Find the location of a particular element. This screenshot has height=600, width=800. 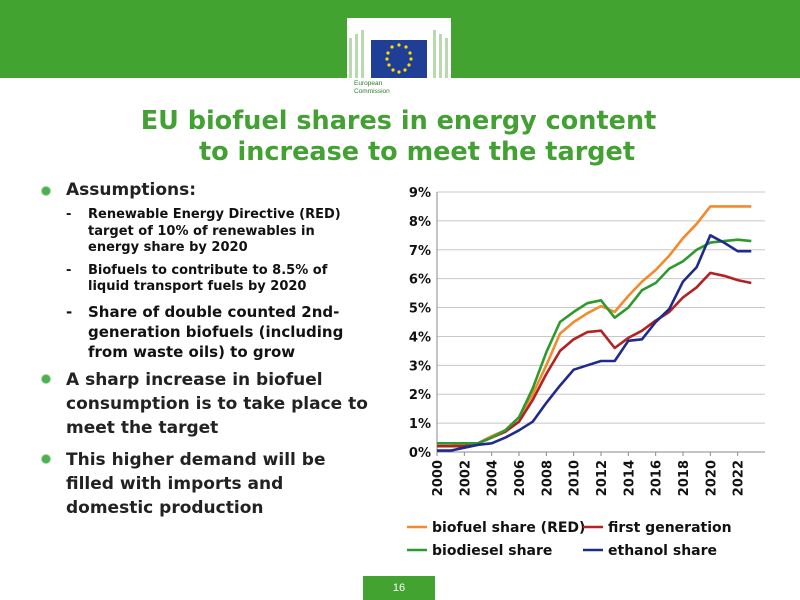

y-tick-label: 4% is located at coordinates (420, 337).